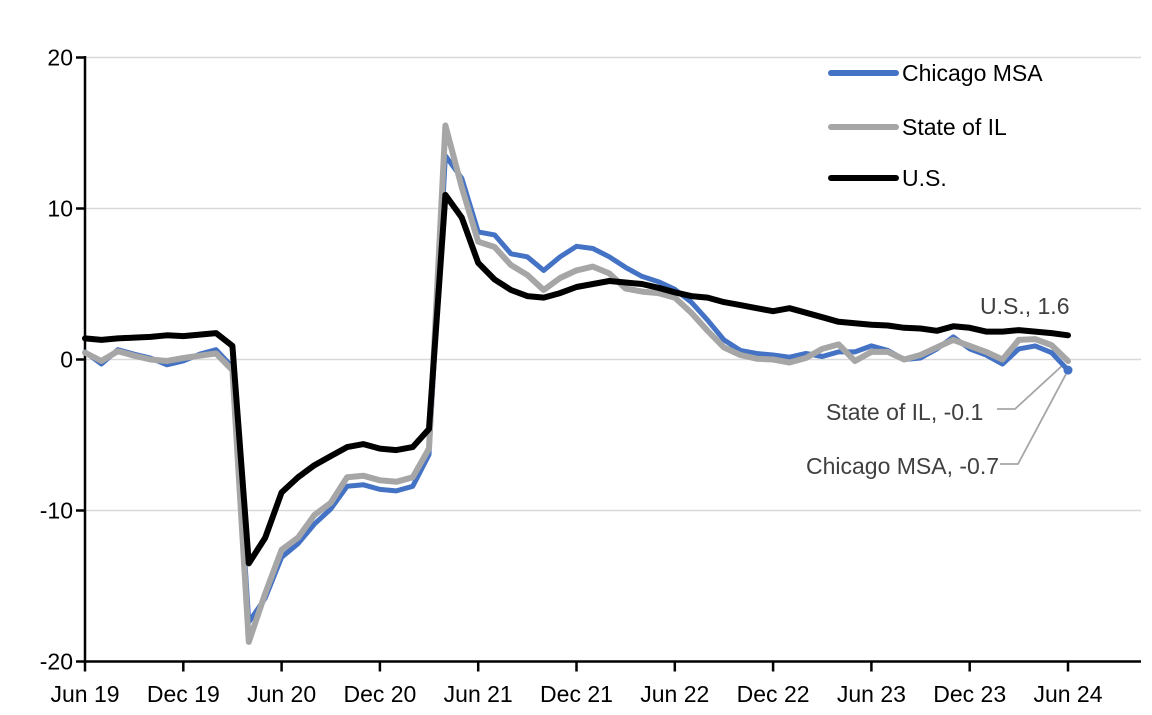  I want to click on x-tick-label: Dec 22, so click(773, 694).